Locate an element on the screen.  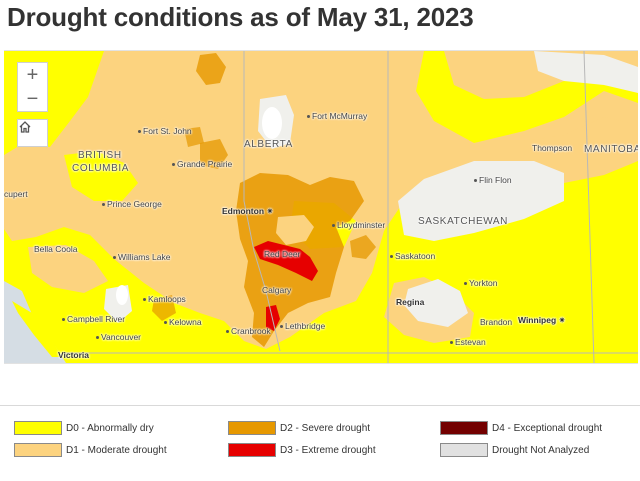
no-drought-saskatchewan is located at coordinates (481, 201).